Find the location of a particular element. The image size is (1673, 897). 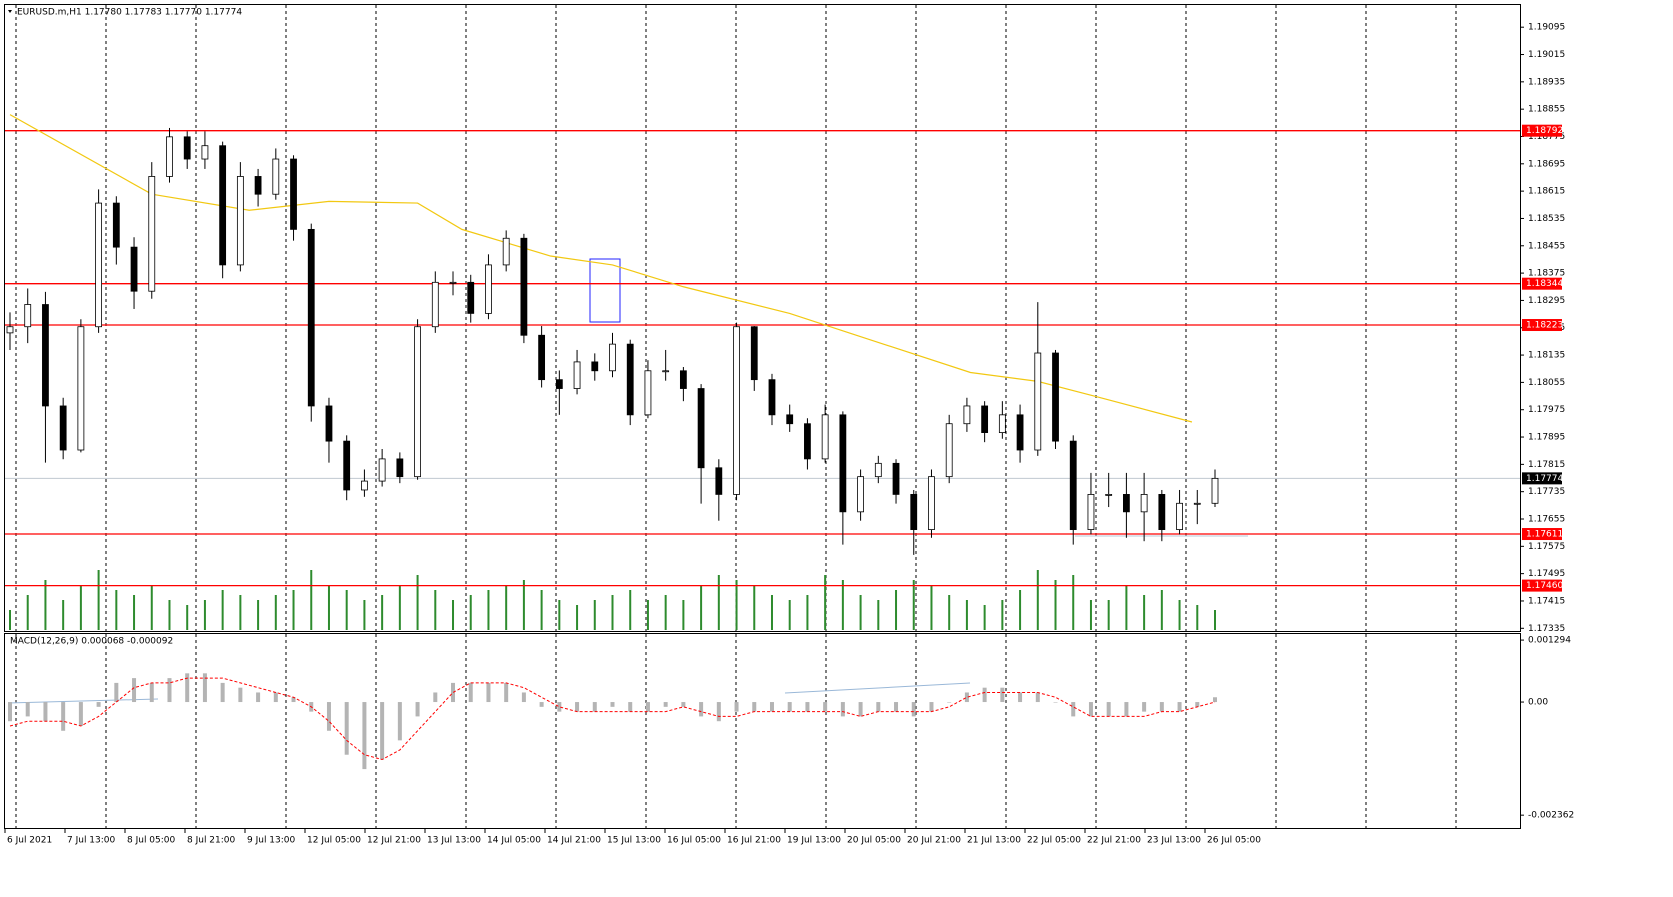

x-tick-label: 14 Jul 21:00 is located at coordinates (574, 841).